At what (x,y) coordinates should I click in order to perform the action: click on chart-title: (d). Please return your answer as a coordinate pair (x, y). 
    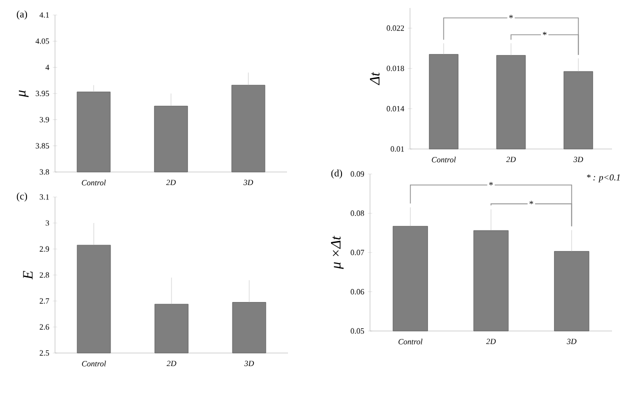
    Looking at the image, I should click on (336, 174).